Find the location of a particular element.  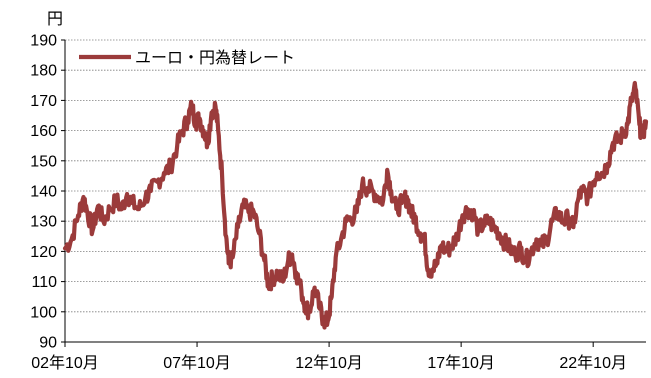

x-tick-label: 12年10月 is located at coordinates (329, 363).